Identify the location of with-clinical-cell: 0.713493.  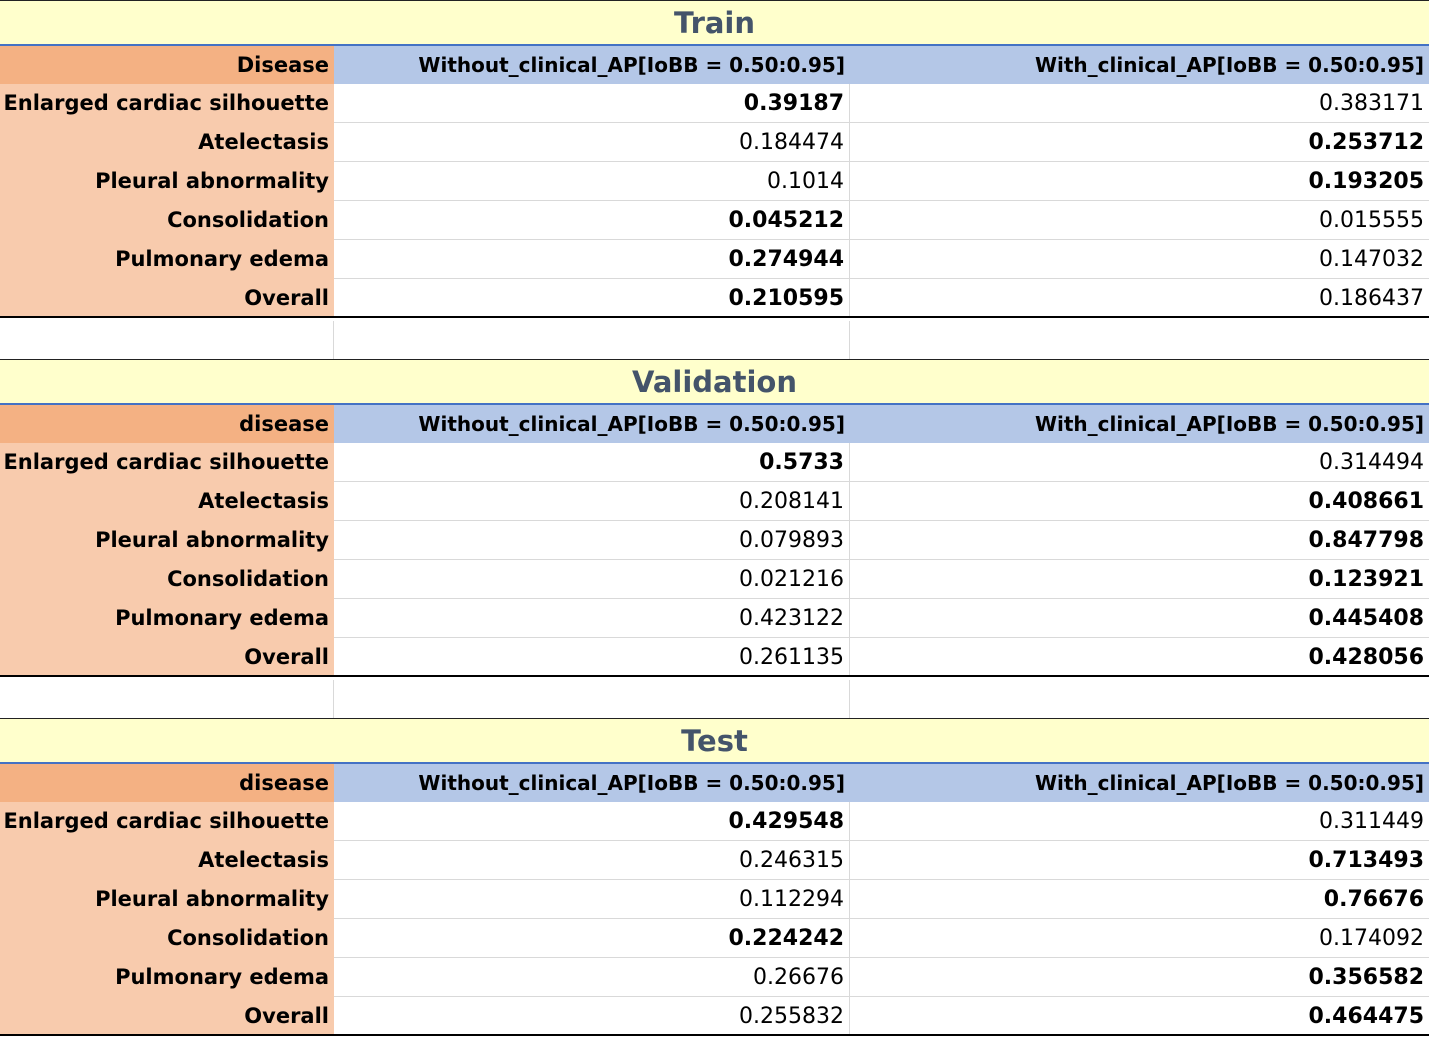
(1139, 860).